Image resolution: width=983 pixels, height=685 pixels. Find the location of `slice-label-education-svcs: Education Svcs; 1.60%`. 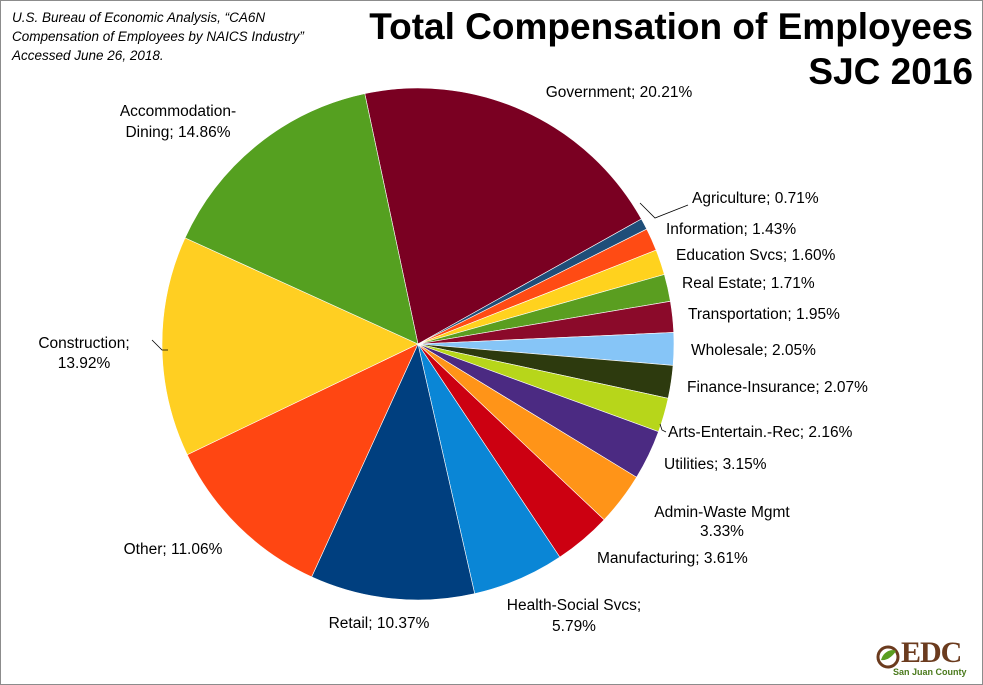

slice-label-education-svcs: Education Svcs; 1.60% is located at coordinates (756, 255).